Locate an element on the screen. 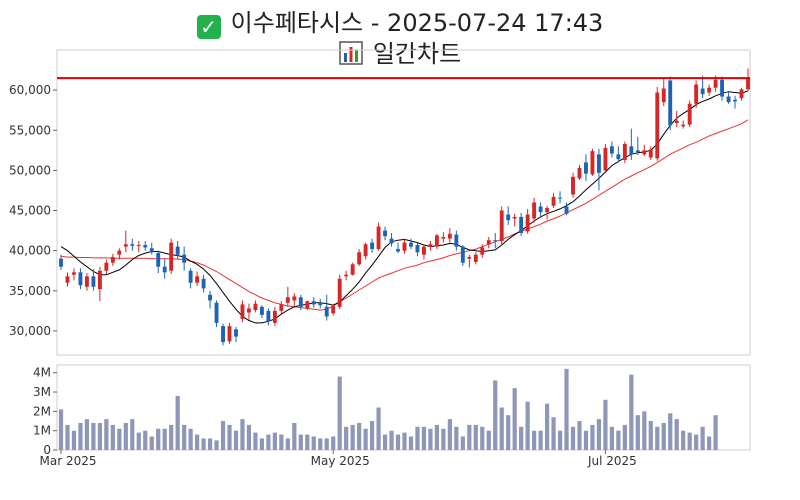 The width and height of the screenshot is (800, 500). x-axis: Mar 2025 May 2025 Jul 2025 is located at coordinates (338, 459).